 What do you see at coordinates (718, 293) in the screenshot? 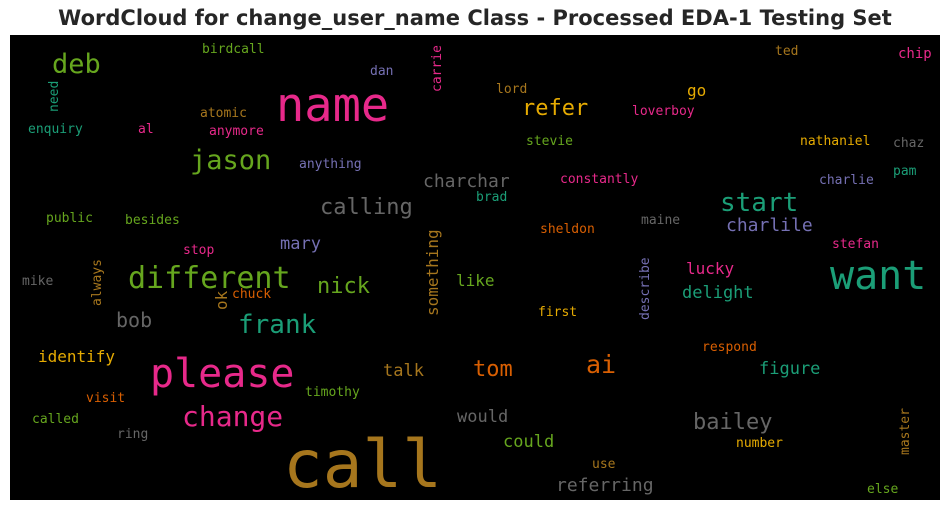
I see `word-delight: delight` at bounding box center [718, 293].